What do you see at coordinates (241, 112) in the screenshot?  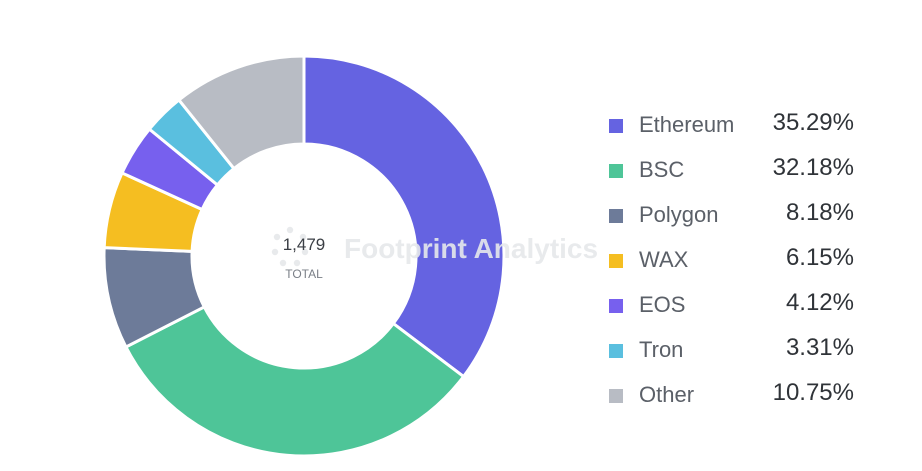 I see `slice-other` at bounding box center [241, 112].